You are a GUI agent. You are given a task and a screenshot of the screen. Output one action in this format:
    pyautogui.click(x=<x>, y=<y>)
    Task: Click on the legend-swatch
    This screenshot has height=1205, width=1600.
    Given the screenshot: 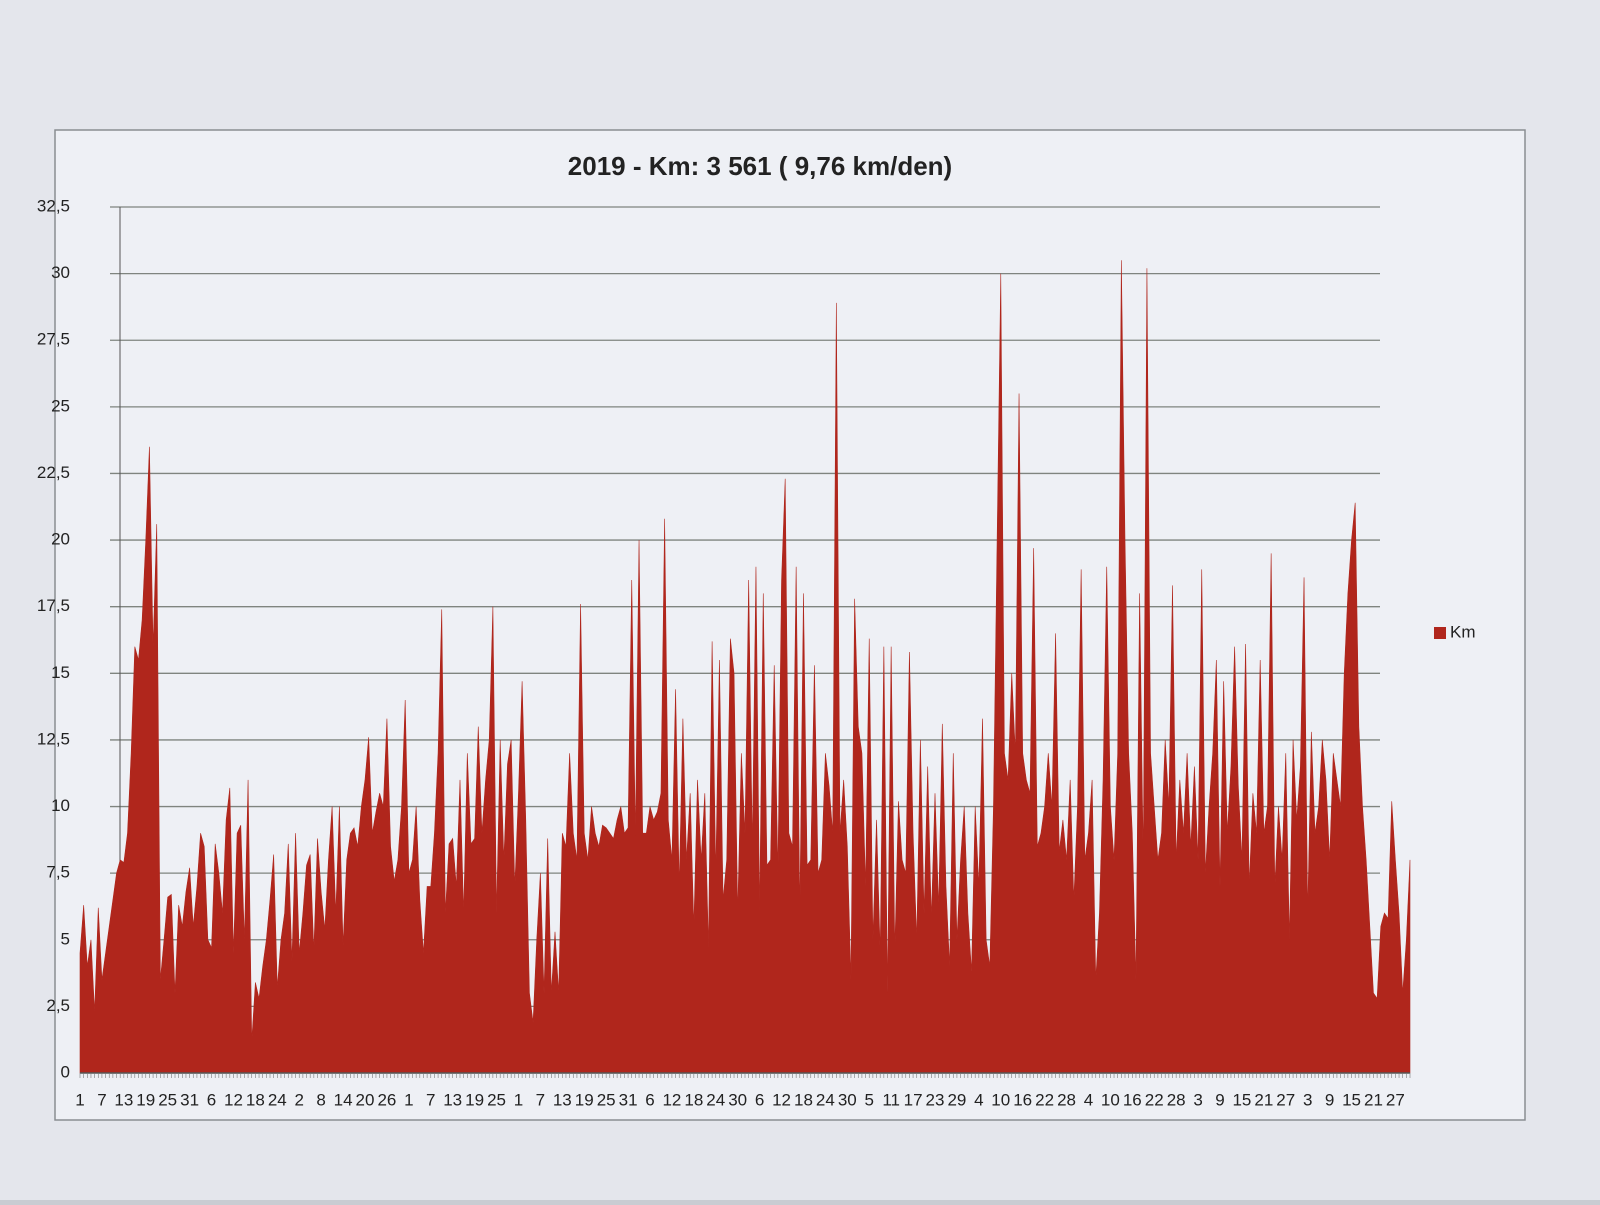 What is the action you would take?
    pyautogui.click(x=1440, y=633)
    